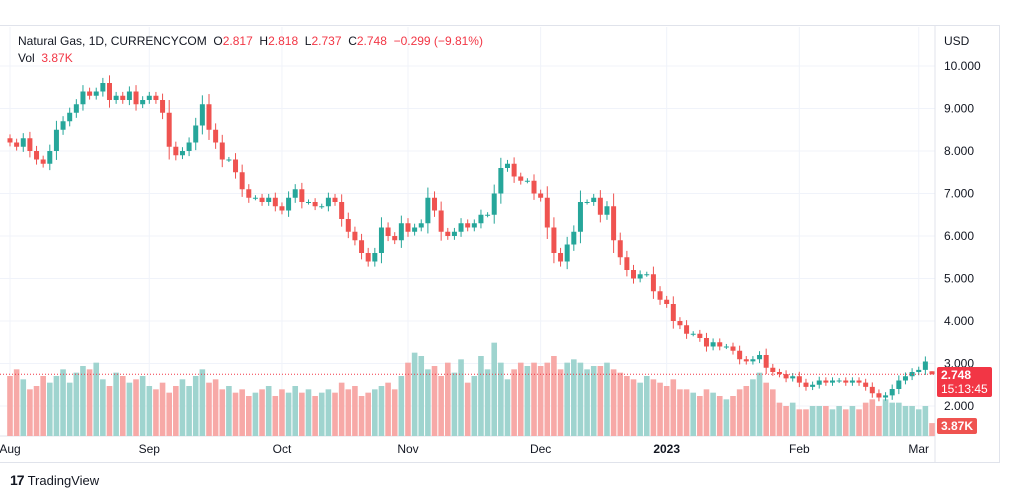  I want to click on volume-label: Vol, so click(26, 58).